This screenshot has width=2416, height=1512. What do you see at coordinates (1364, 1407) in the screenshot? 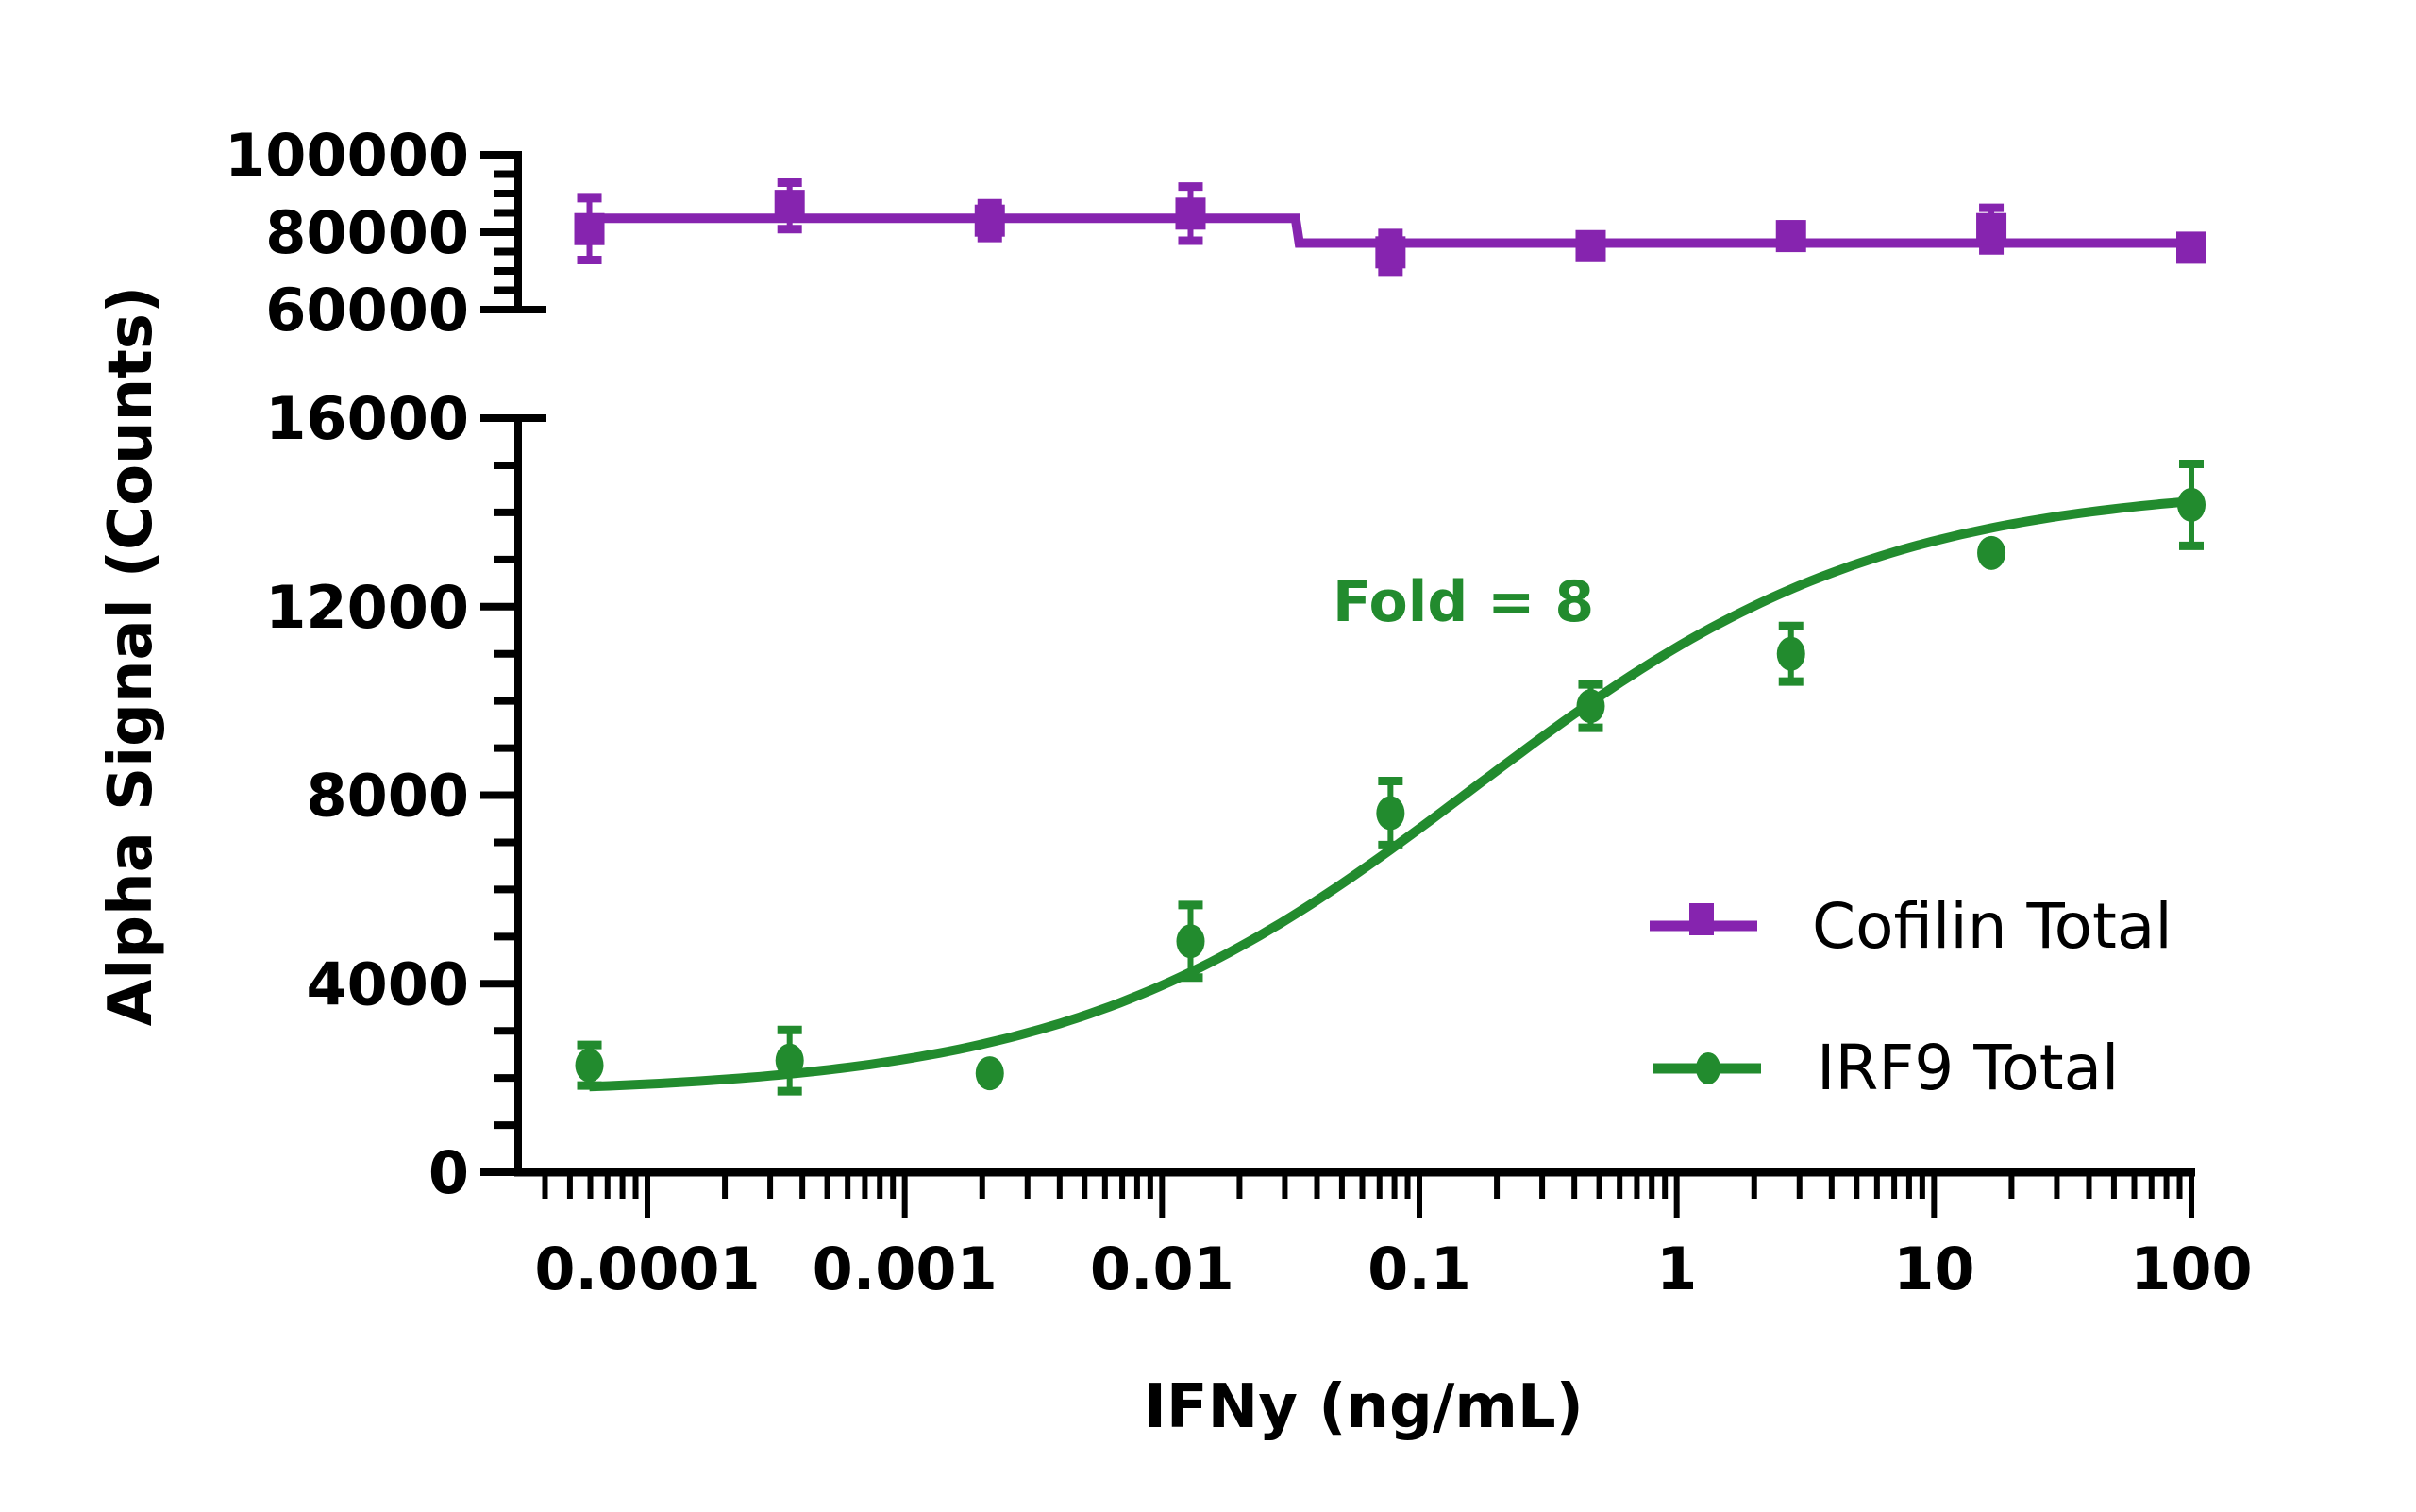
I see `x-axis-title: IFNy (ng/mL)` at bounding box center [1364, 1407].